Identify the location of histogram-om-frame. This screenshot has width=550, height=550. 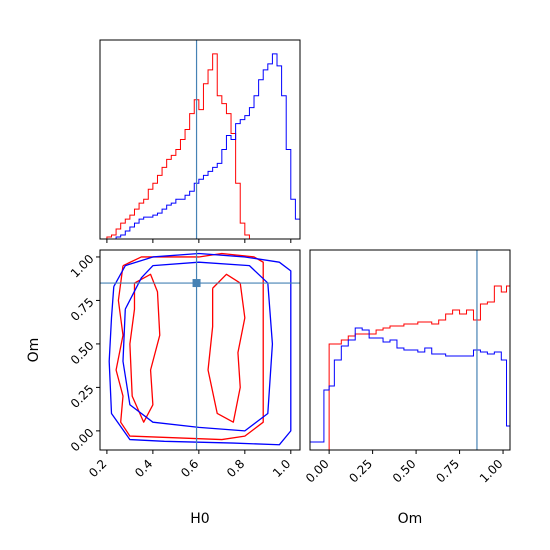
(410, 350).